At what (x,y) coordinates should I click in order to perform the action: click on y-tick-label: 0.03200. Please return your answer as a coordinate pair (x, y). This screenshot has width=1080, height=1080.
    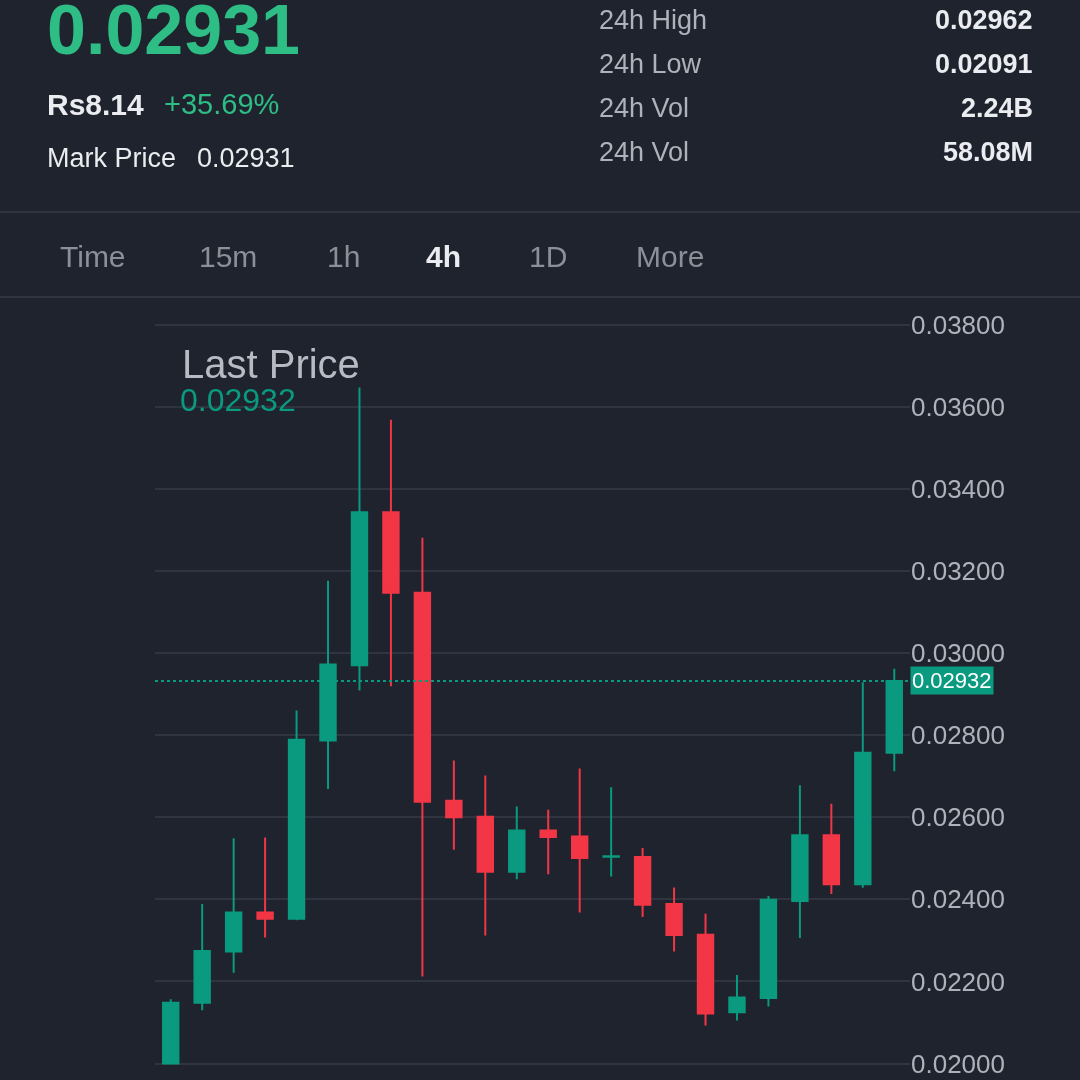
    Looking at the image, I should click on (958, 571).